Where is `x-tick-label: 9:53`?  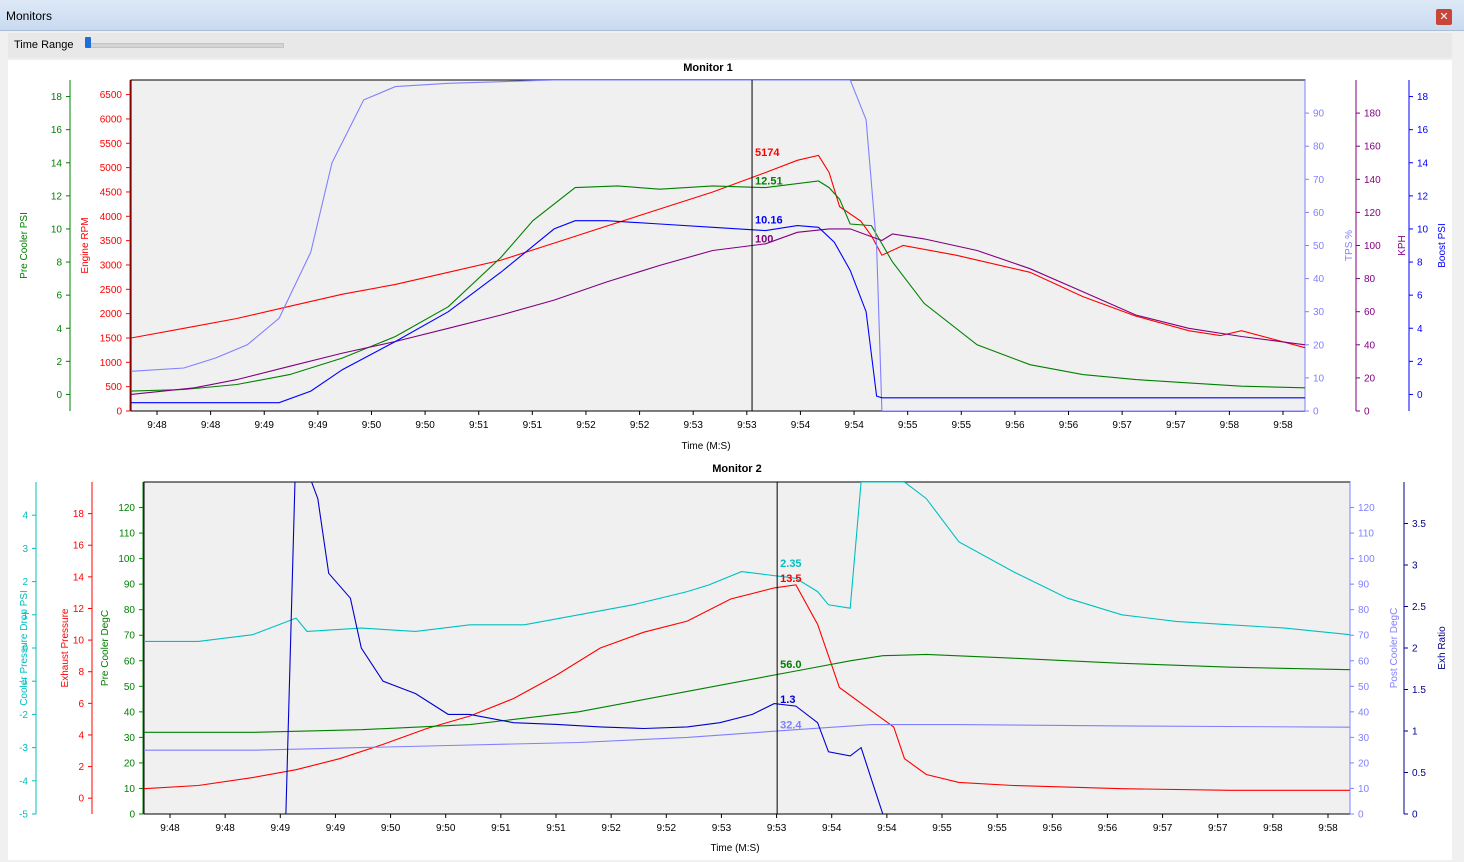
x-tick-label: 9:53 is located at coordinates (777, 828).